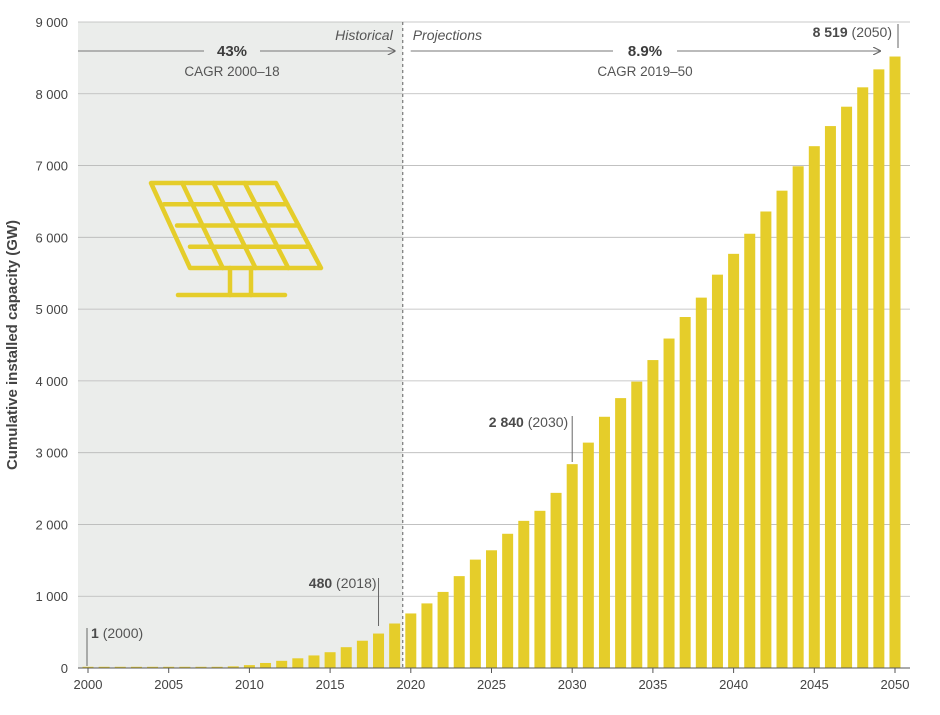 Image resolution: width=940 pixels, height=715 pixels. Describe the element at coordinates (51, 237) in the screenshot. I see `y-tick-label: 6 000` at that location.